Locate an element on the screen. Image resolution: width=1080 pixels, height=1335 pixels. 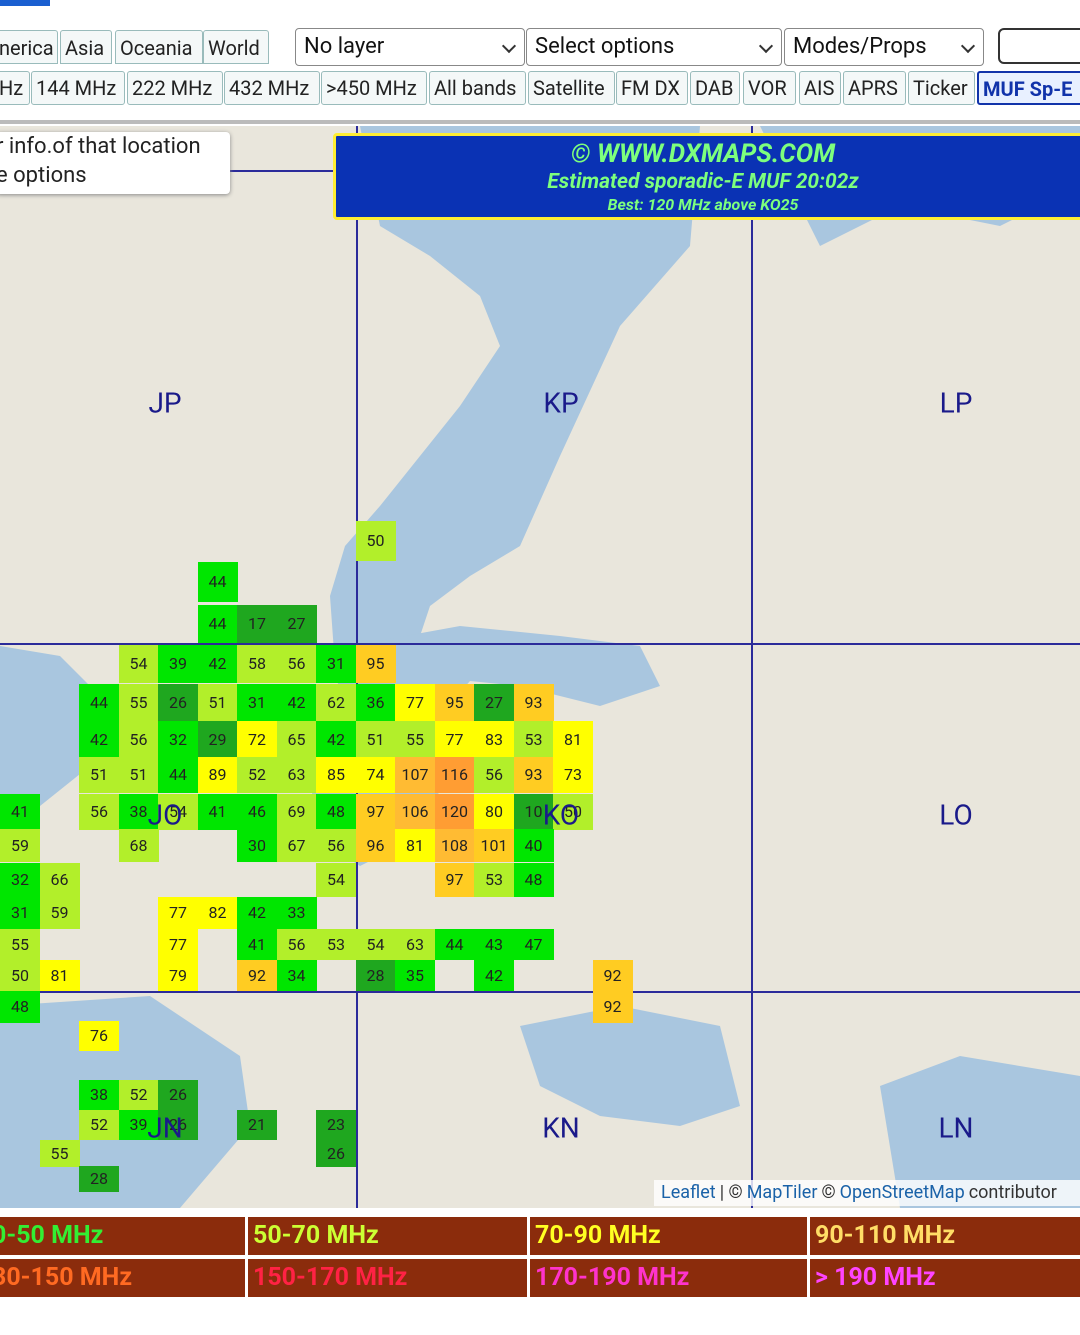
muf-cell: 34 is located at coordinates (296, 975).